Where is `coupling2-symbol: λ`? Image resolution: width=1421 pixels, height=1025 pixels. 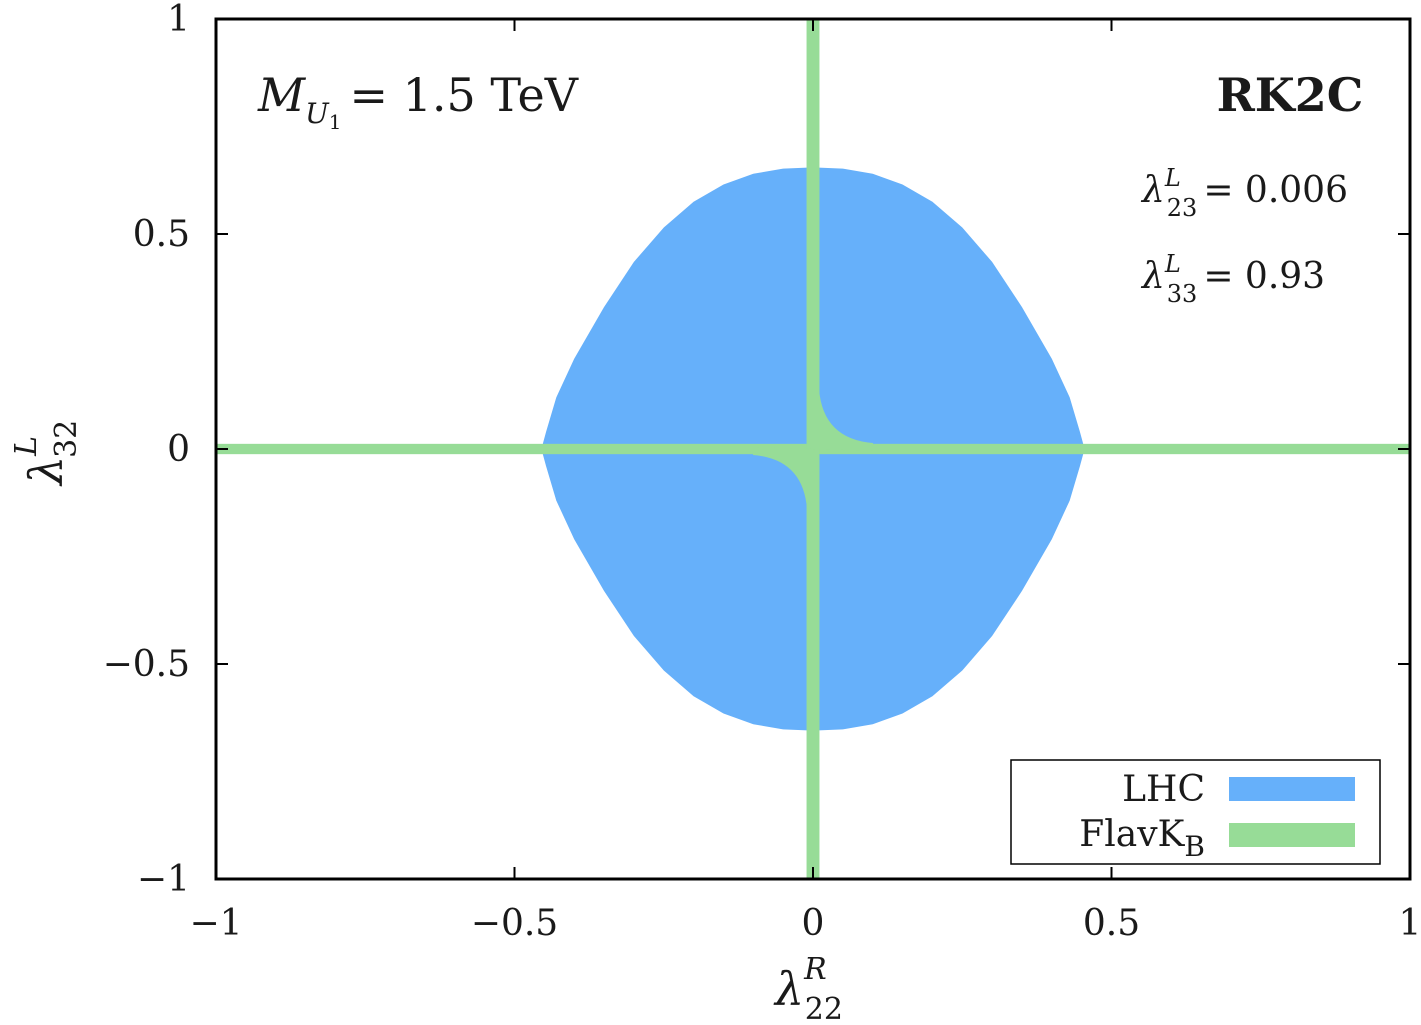
coupling2-symbol: λ is located at coordinates (1152, 276).